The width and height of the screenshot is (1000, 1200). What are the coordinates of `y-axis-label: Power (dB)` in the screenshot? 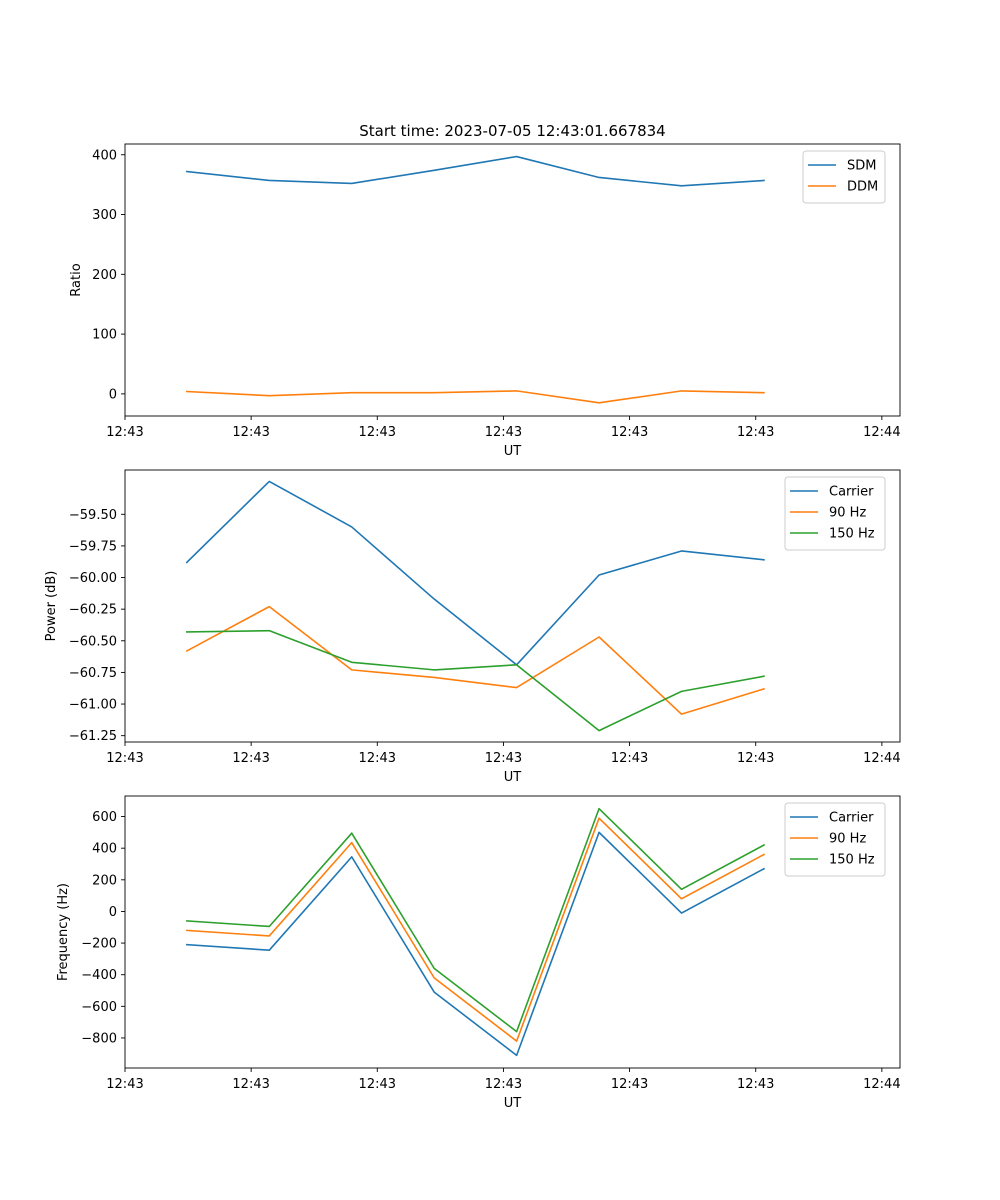 It's located at (51, 606).